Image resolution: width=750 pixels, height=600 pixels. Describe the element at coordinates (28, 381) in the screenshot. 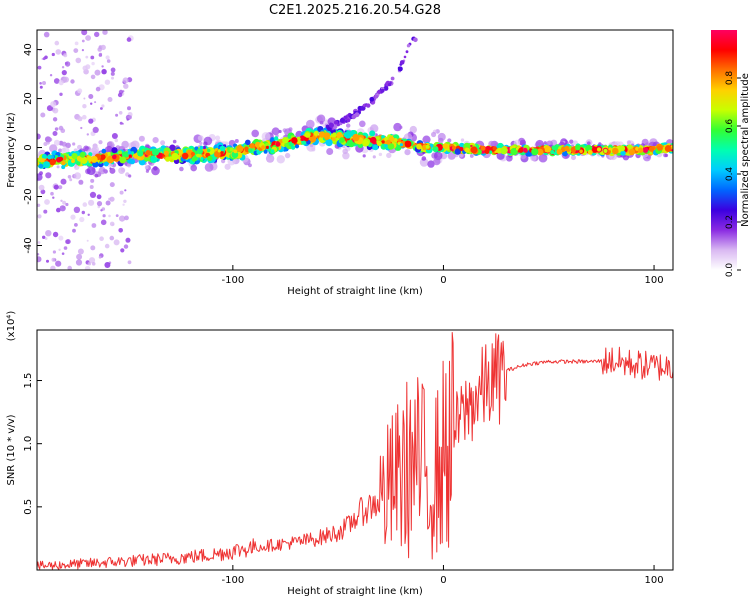

I see `y-tick-label: 1.5` at that location.